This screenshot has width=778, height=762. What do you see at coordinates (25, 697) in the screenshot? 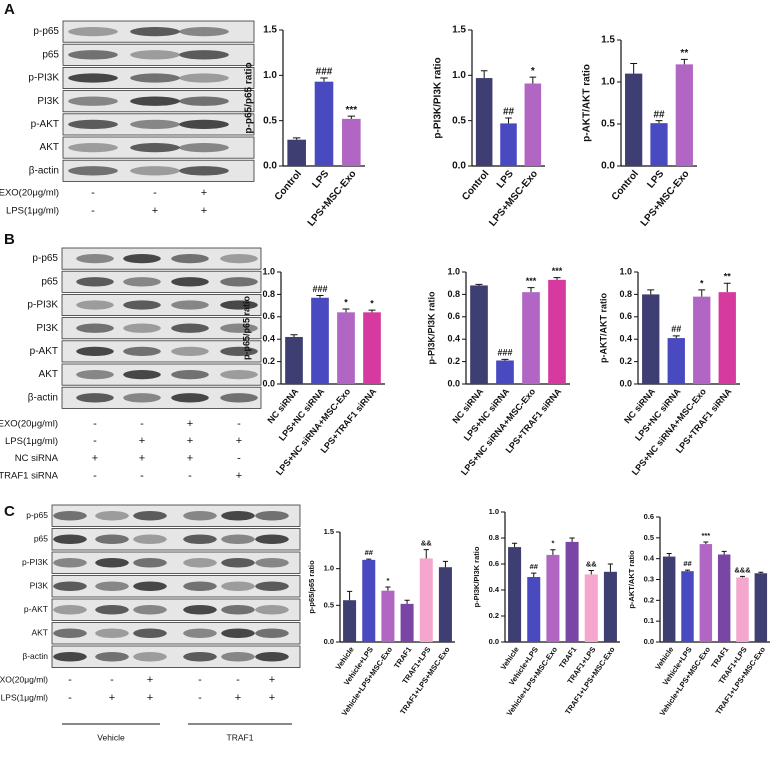
I see `condition-label: LPS(1μg/ml)` at bounding box center [25, 697].